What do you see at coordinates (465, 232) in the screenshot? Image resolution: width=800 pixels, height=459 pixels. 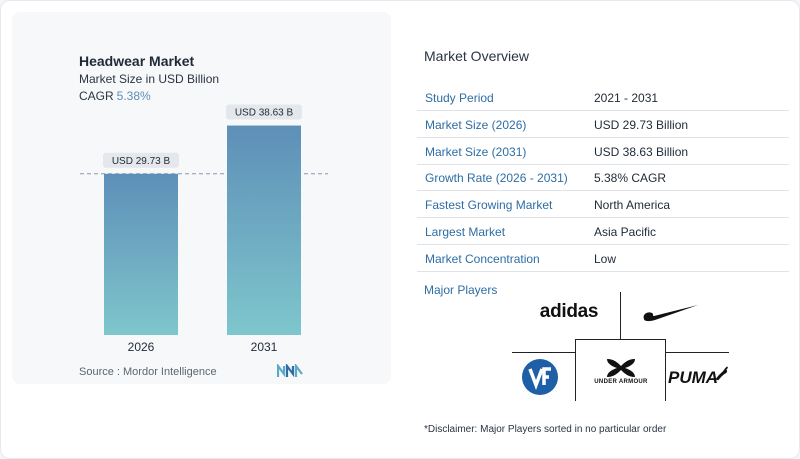 I see `overview-label: Largest Market` at bounding box center [465, 232].